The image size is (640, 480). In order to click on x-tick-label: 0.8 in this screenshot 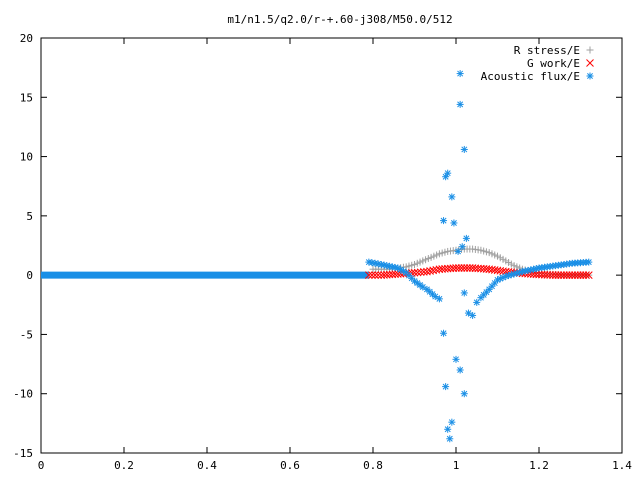, I will do `click(373, 465)`.